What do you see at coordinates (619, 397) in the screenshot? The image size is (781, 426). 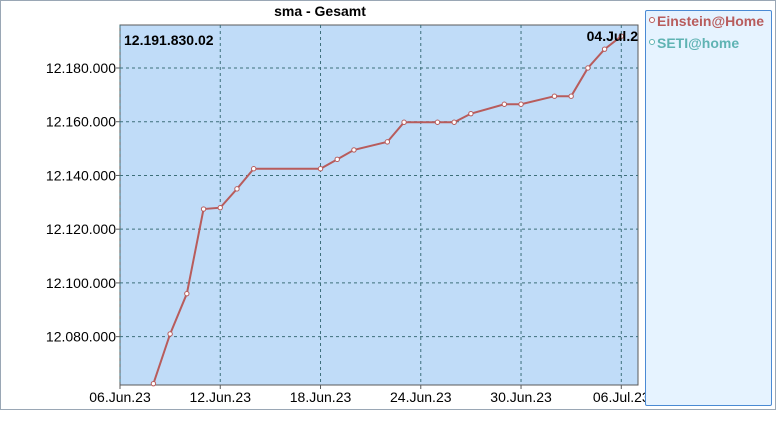 I see `x-tick-label: 06.Jul.23` at bounding box center [619, 397].